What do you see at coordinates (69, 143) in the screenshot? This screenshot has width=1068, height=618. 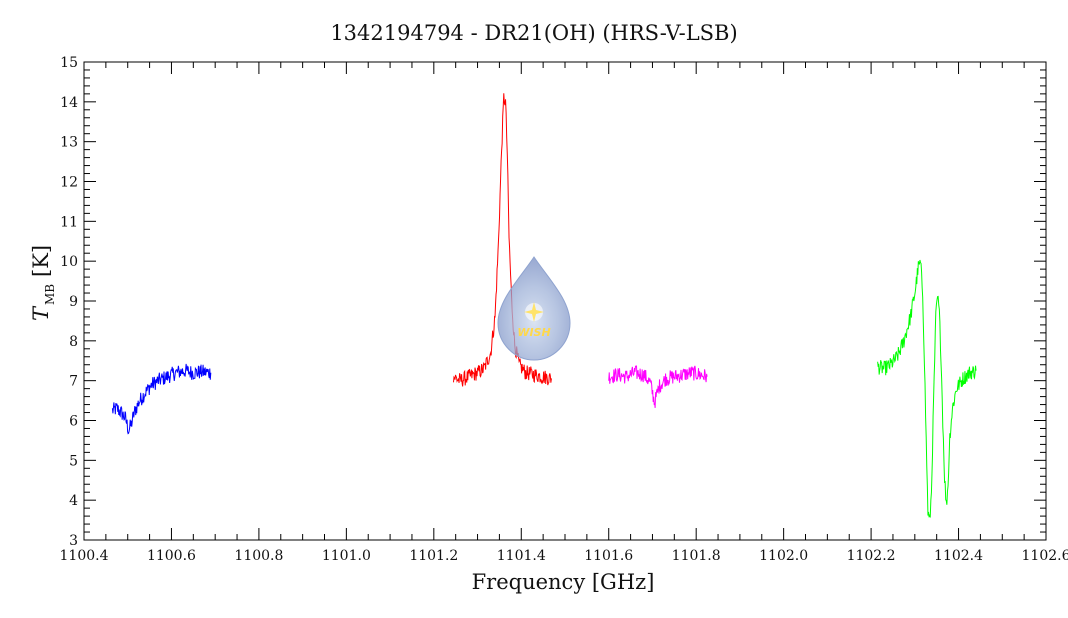 I see `y-tick-label: 13` at bounding box center [69, 143].